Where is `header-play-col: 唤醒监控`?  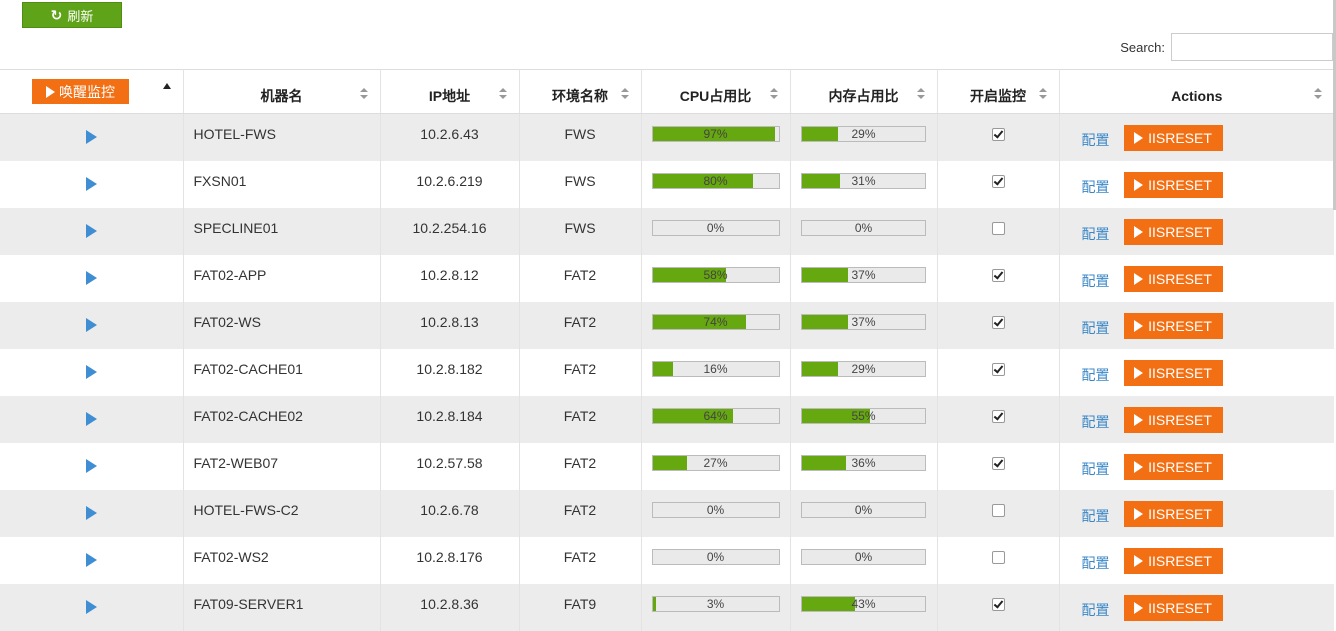 header-play-col: 唤醒监控 is located at coordinates (92, 91).